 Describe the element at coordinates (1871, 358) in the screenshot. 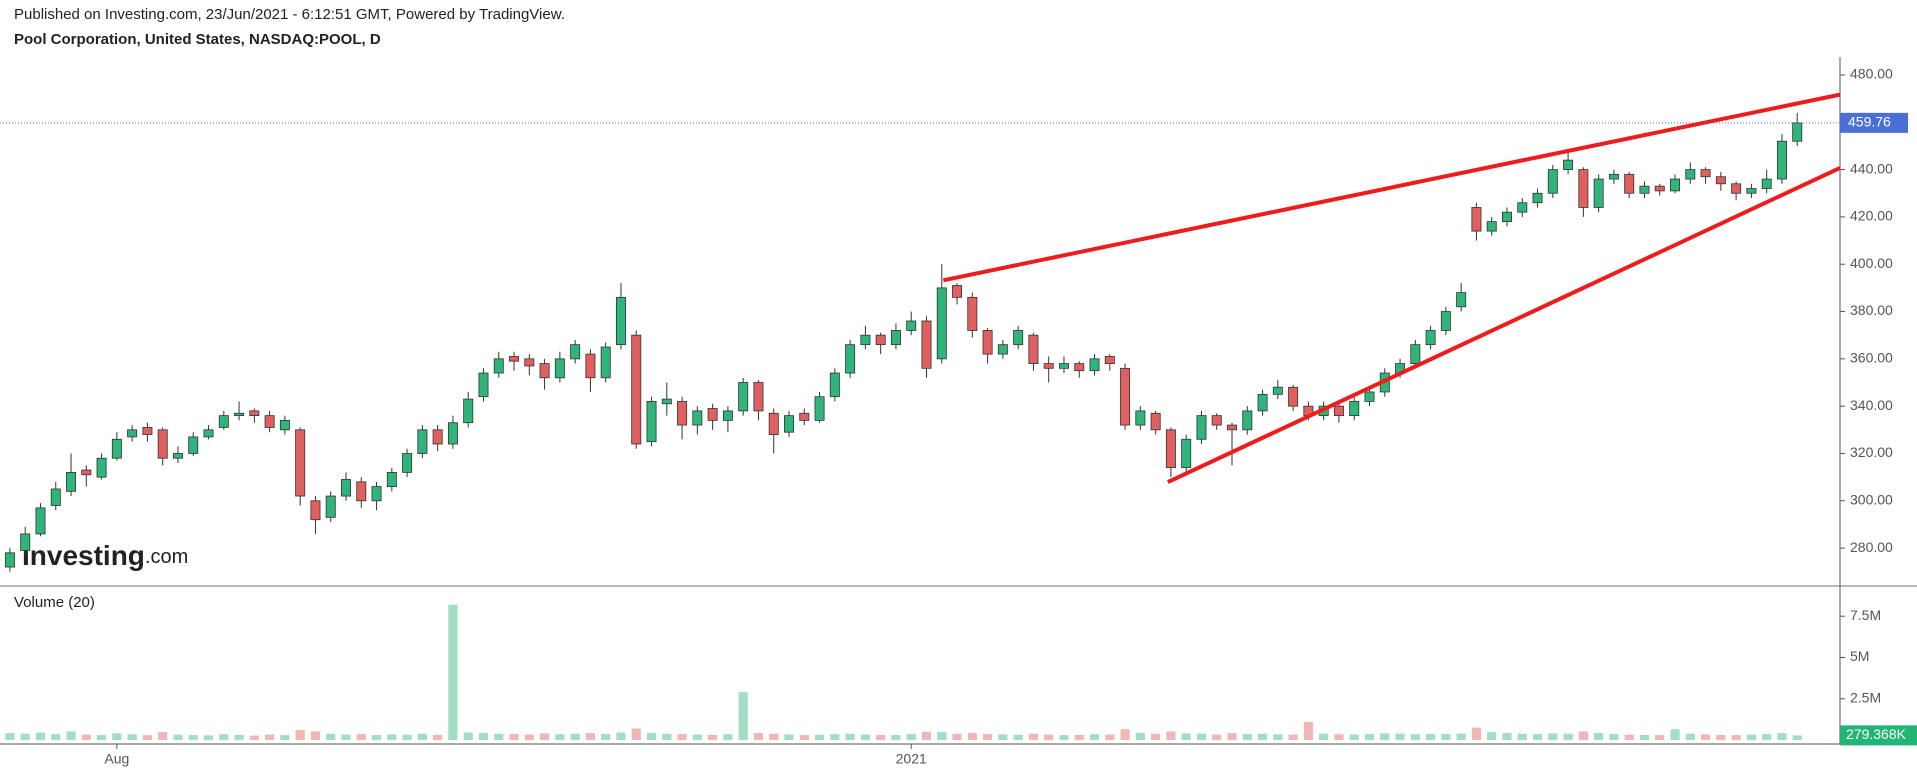

I see `y-tick-label: 360.00` at that location.